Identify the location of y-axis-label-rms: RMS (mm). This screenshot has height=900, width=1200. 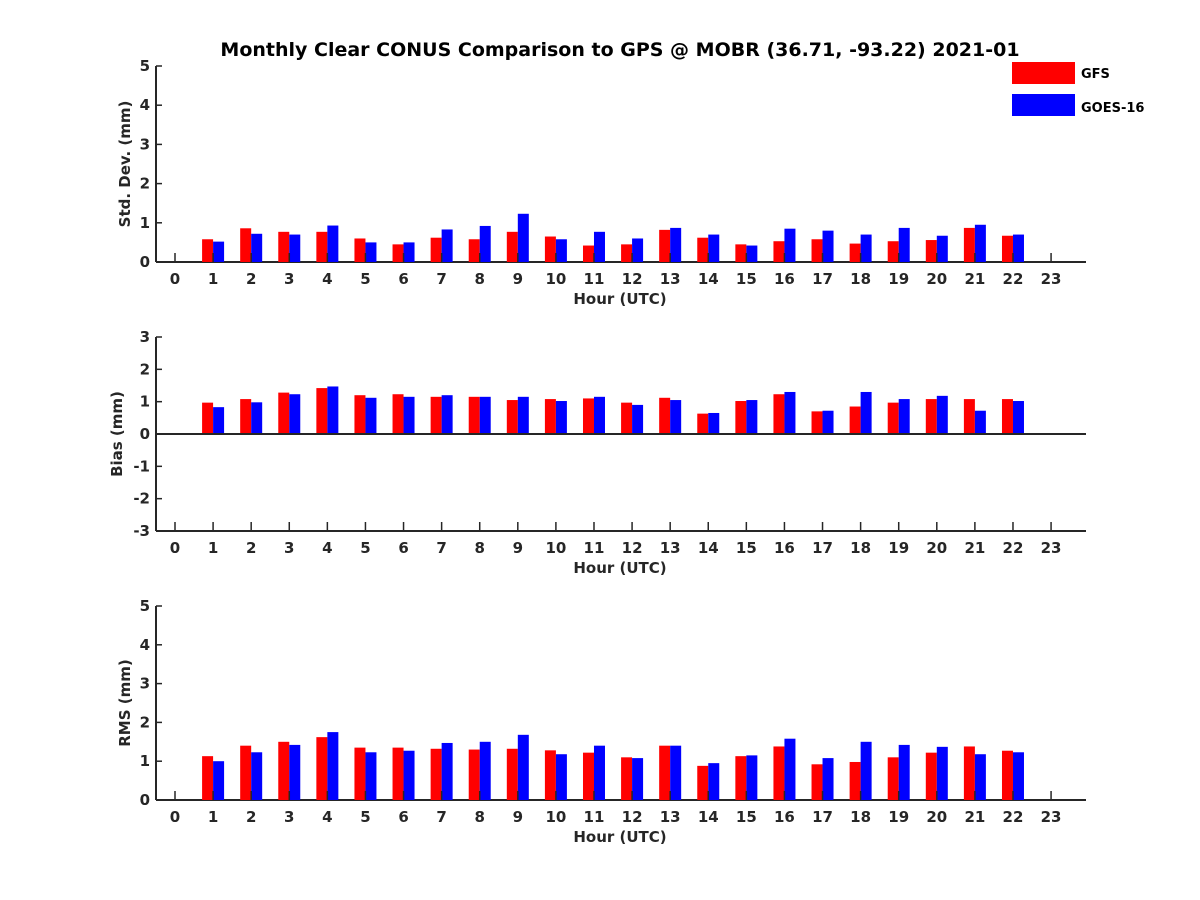
(125, 702).